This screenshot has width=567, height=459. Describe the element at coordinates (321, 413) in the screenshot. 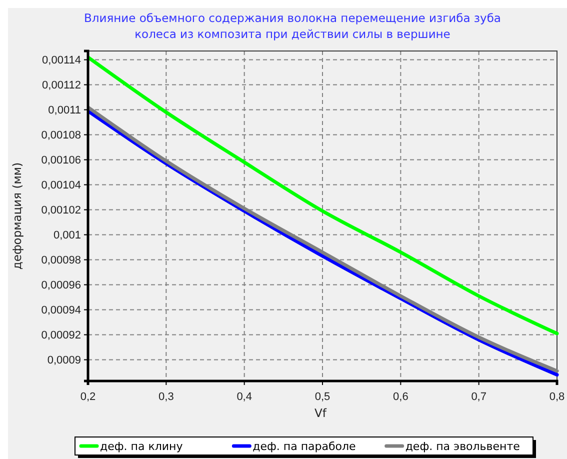

I see `x-axis-title: Vf` at that location.